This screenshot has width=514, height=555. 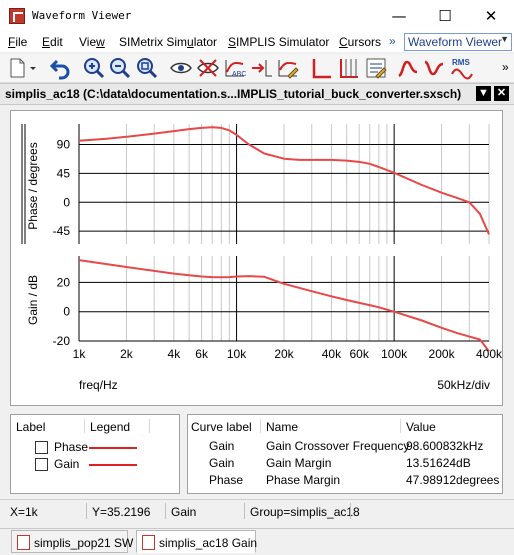 What do you see at coordinates (92, 42) in the screenshot?
I see `menu-view: View` at bounding box center [92, 42].